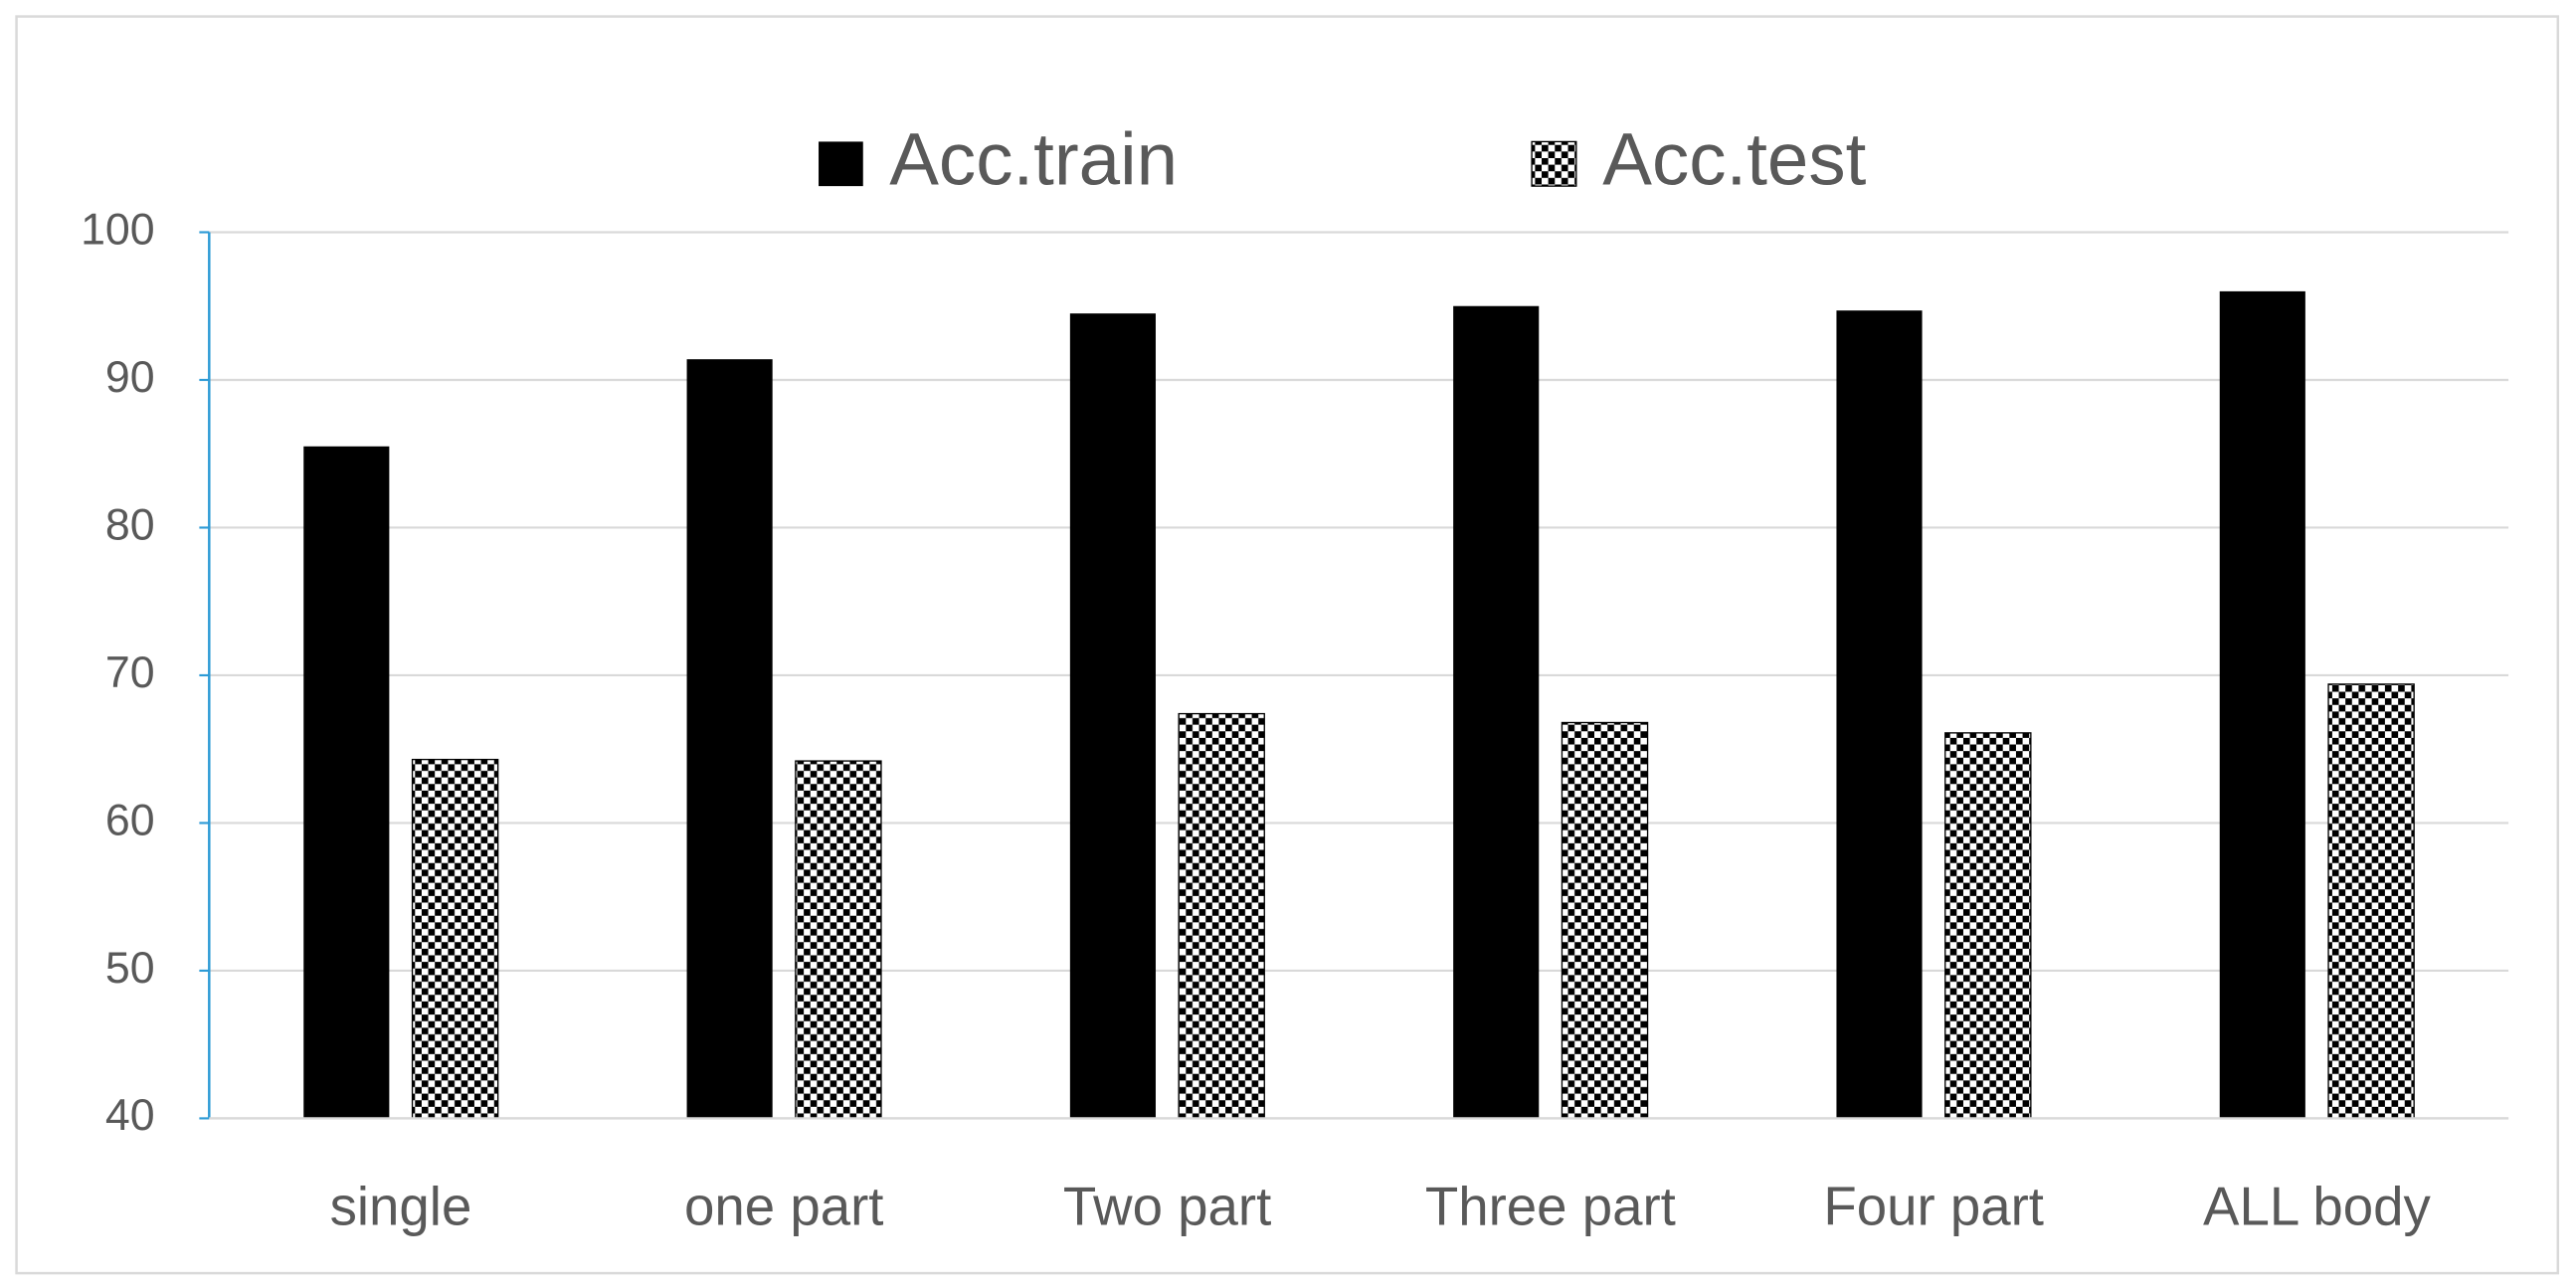 This screenshot has height=1288, width=2576. Describe the element at coordinates (1933, 1207) in the screenshot. I see `x-tick-label: Four part` at that location.